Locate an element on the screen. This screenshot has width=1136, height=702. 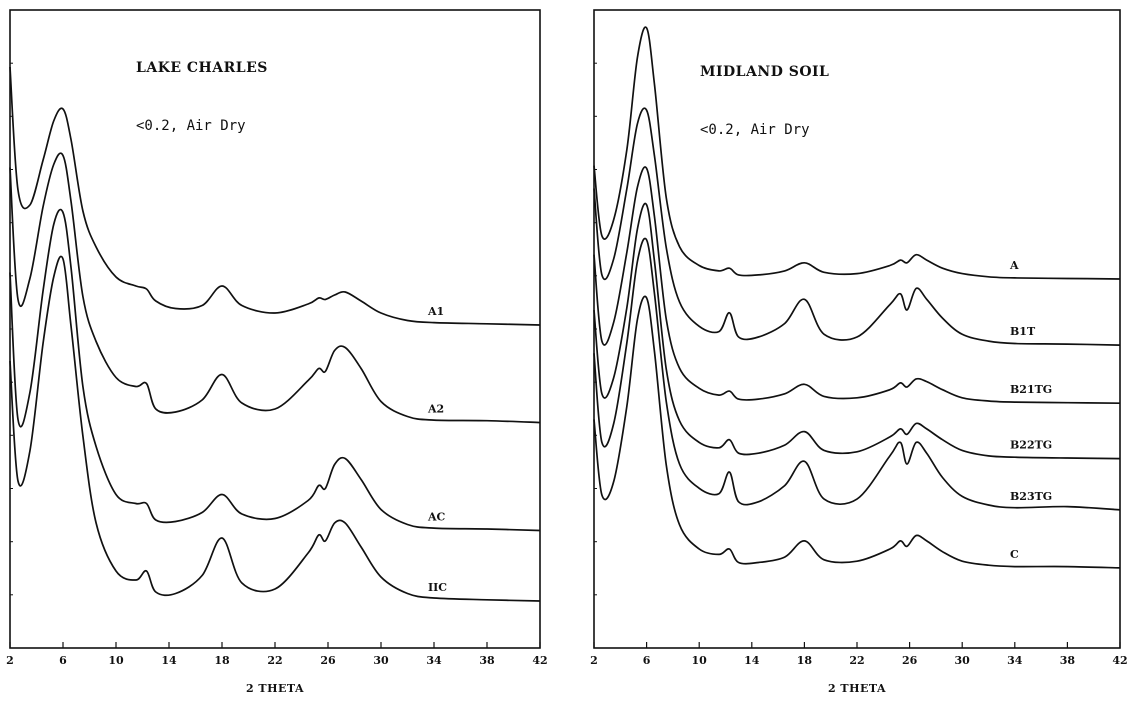
midland-soil-x-tick-label-10: 10 is located at coordinates (700, 660).